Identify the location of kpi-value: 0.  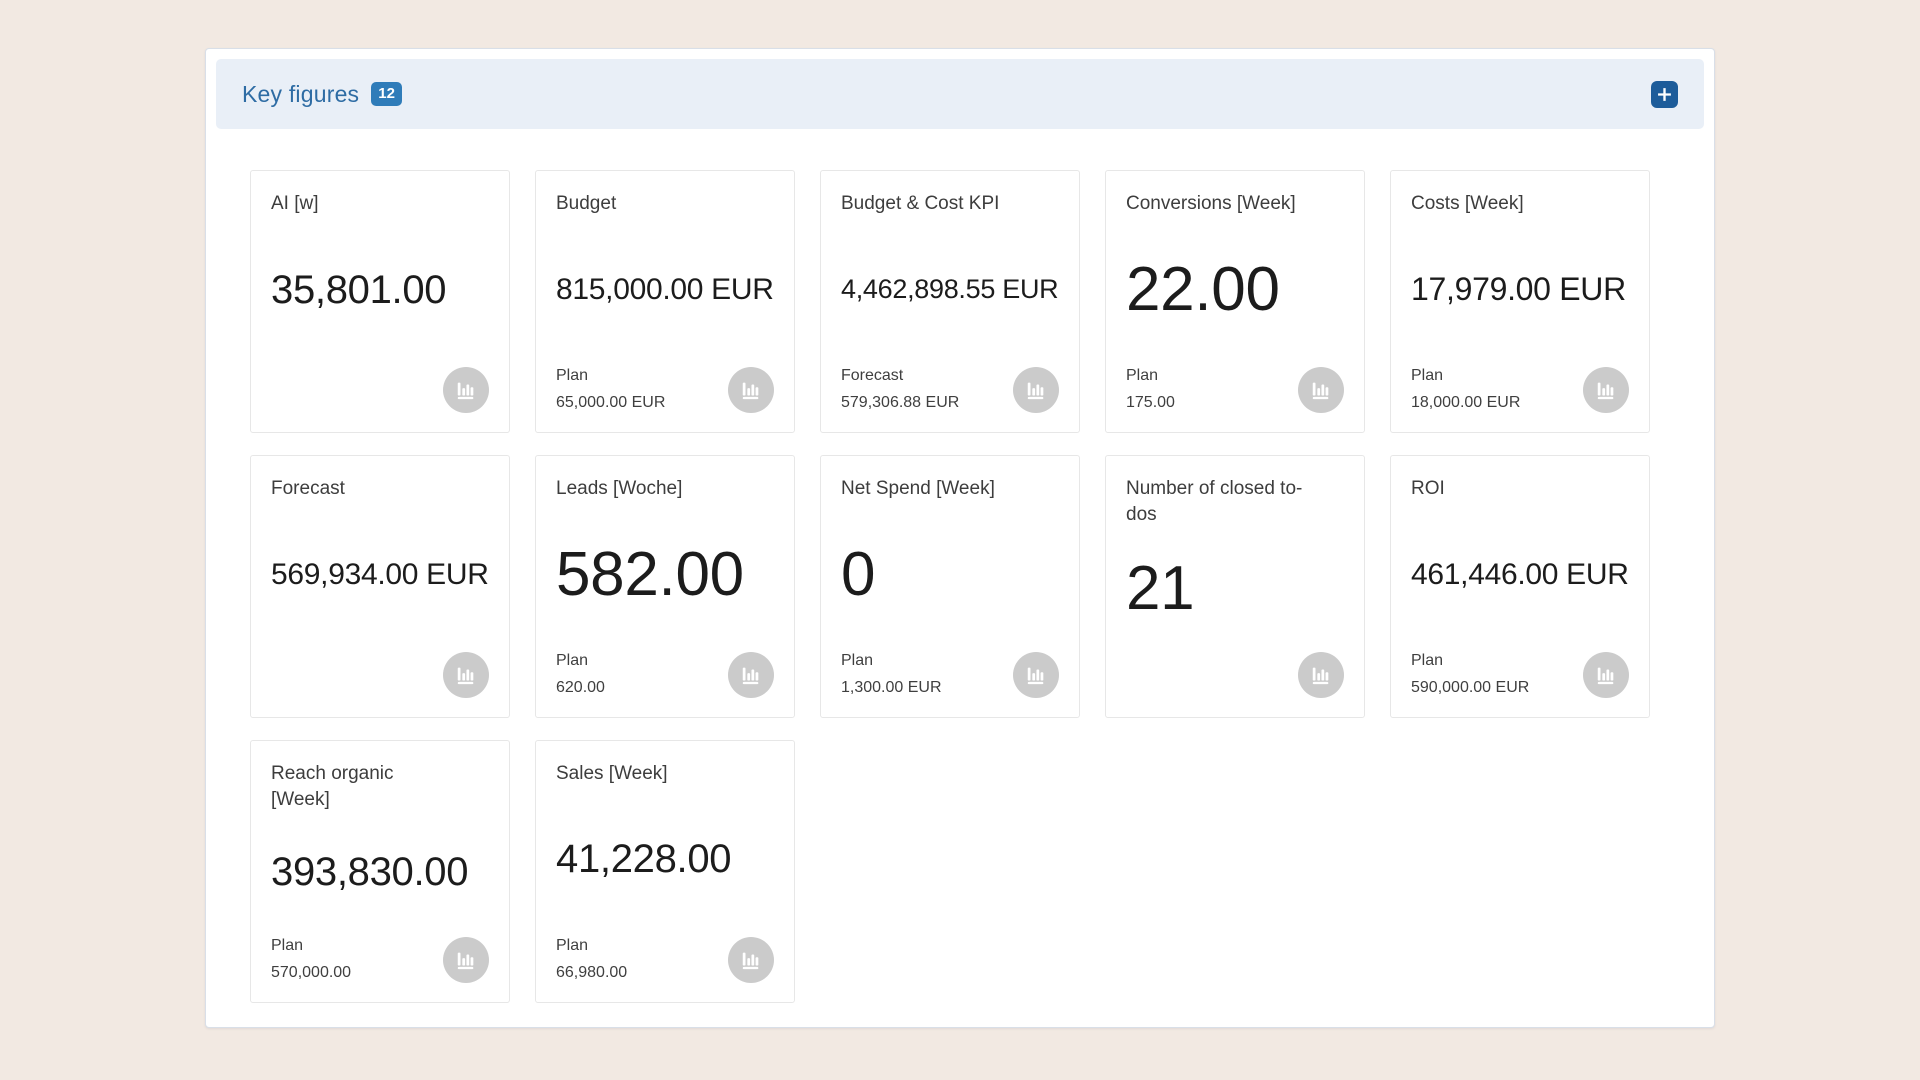
(858, 575).